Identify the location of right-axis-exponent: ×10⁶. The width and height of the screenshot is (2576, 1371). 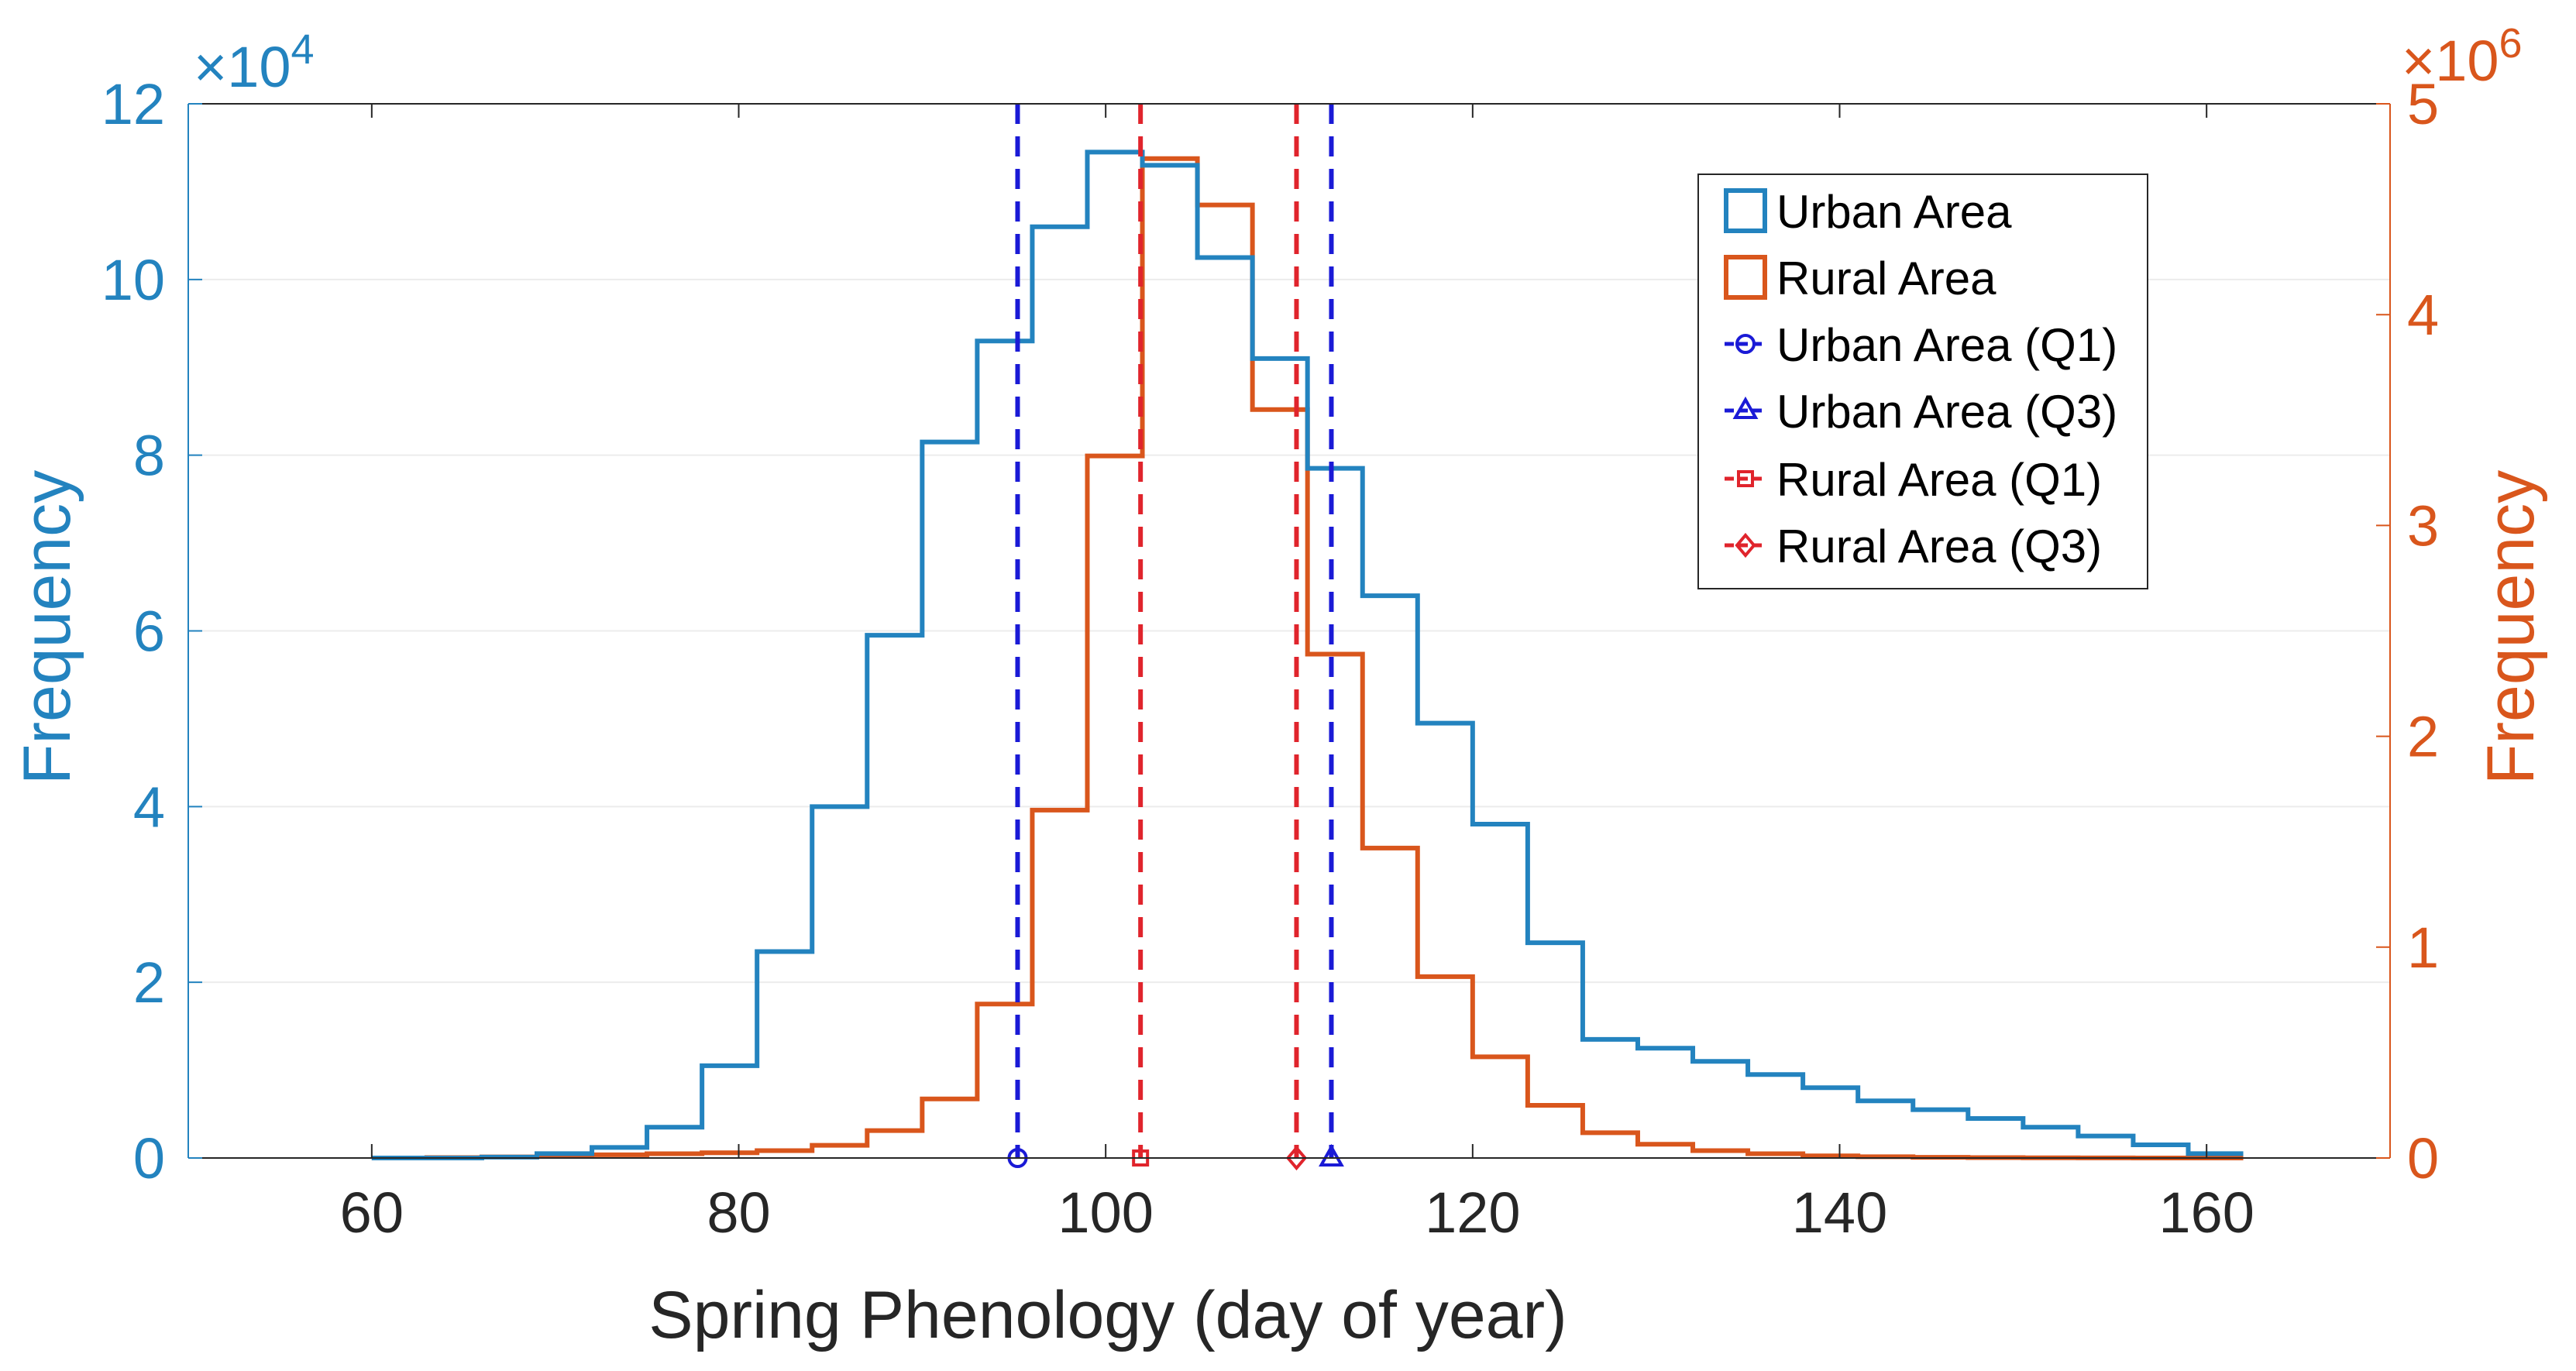
(2462, 57).